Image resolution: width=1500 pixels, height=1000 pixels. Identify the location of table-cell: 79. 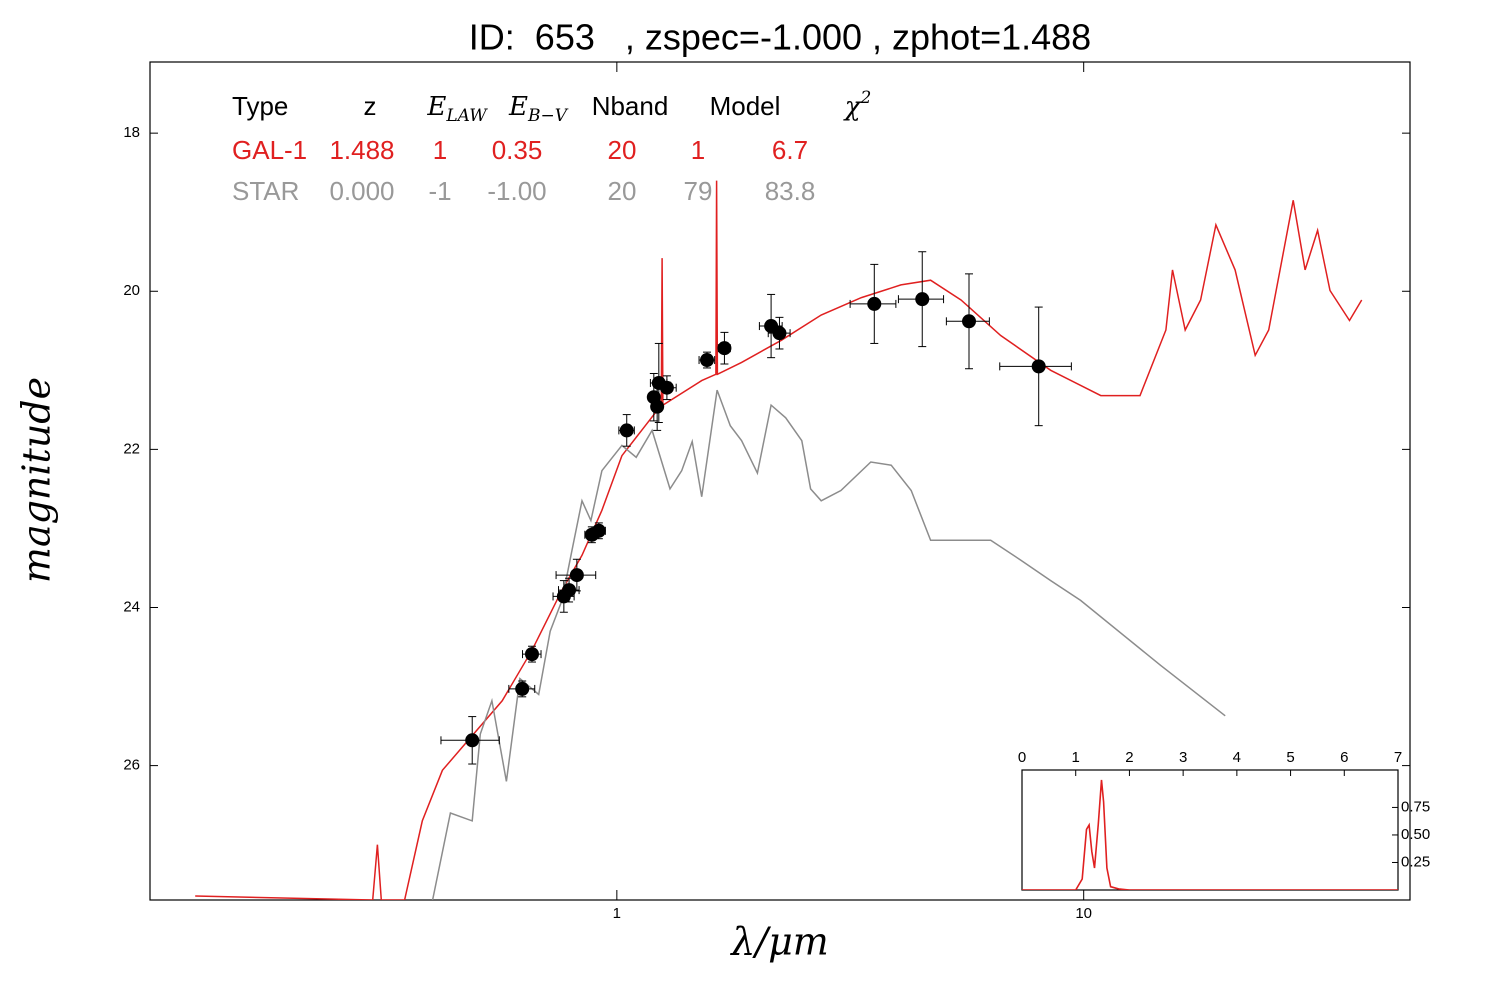
(698, 191).